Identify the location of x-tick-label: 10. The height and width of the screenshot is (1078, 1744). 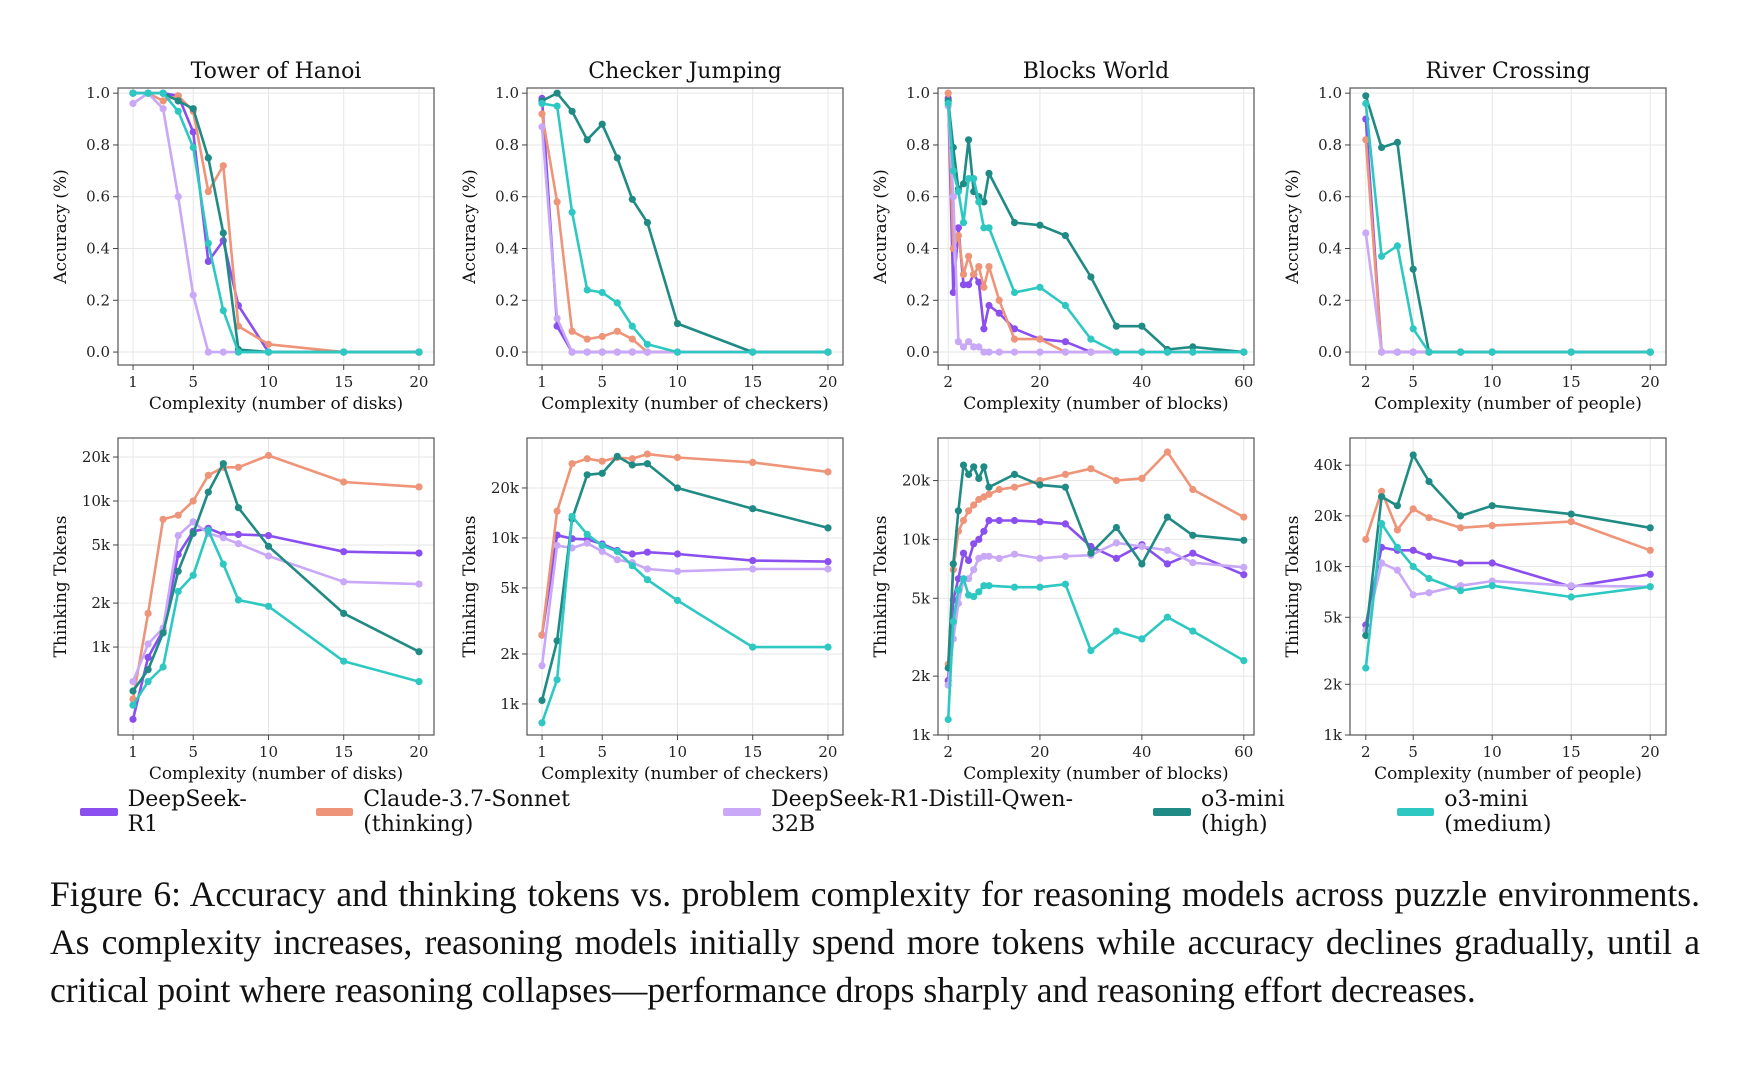
(677, 382).